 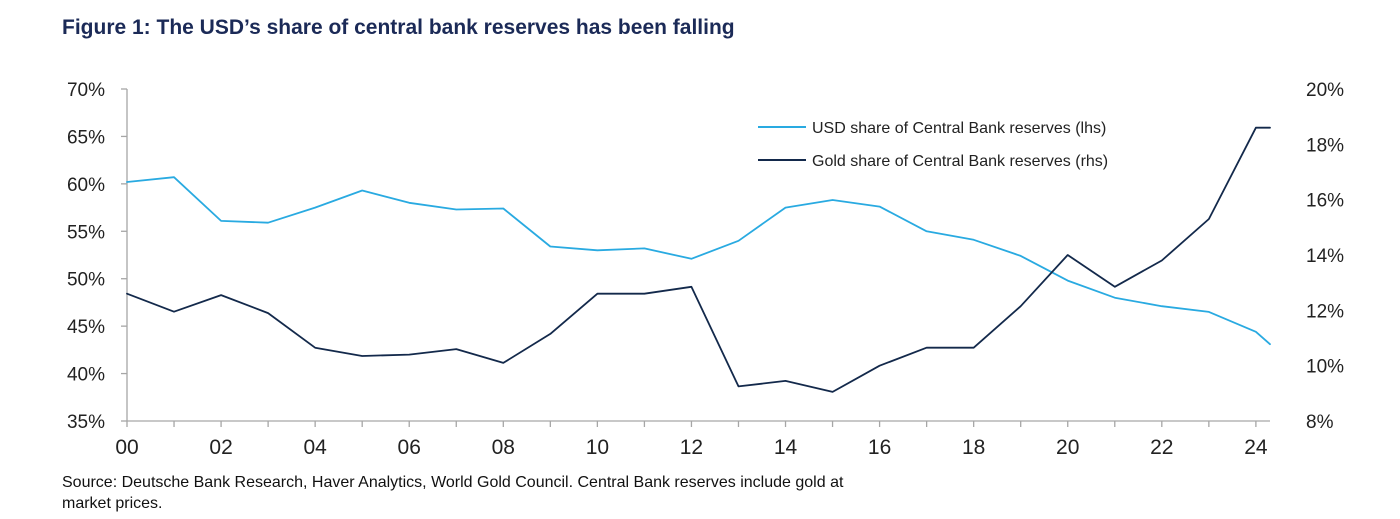 What do you see at coordinates (1325, 311) in the screenshot?
I see `y-right-tick-label: 12%` at bounding box center [1325, 311].